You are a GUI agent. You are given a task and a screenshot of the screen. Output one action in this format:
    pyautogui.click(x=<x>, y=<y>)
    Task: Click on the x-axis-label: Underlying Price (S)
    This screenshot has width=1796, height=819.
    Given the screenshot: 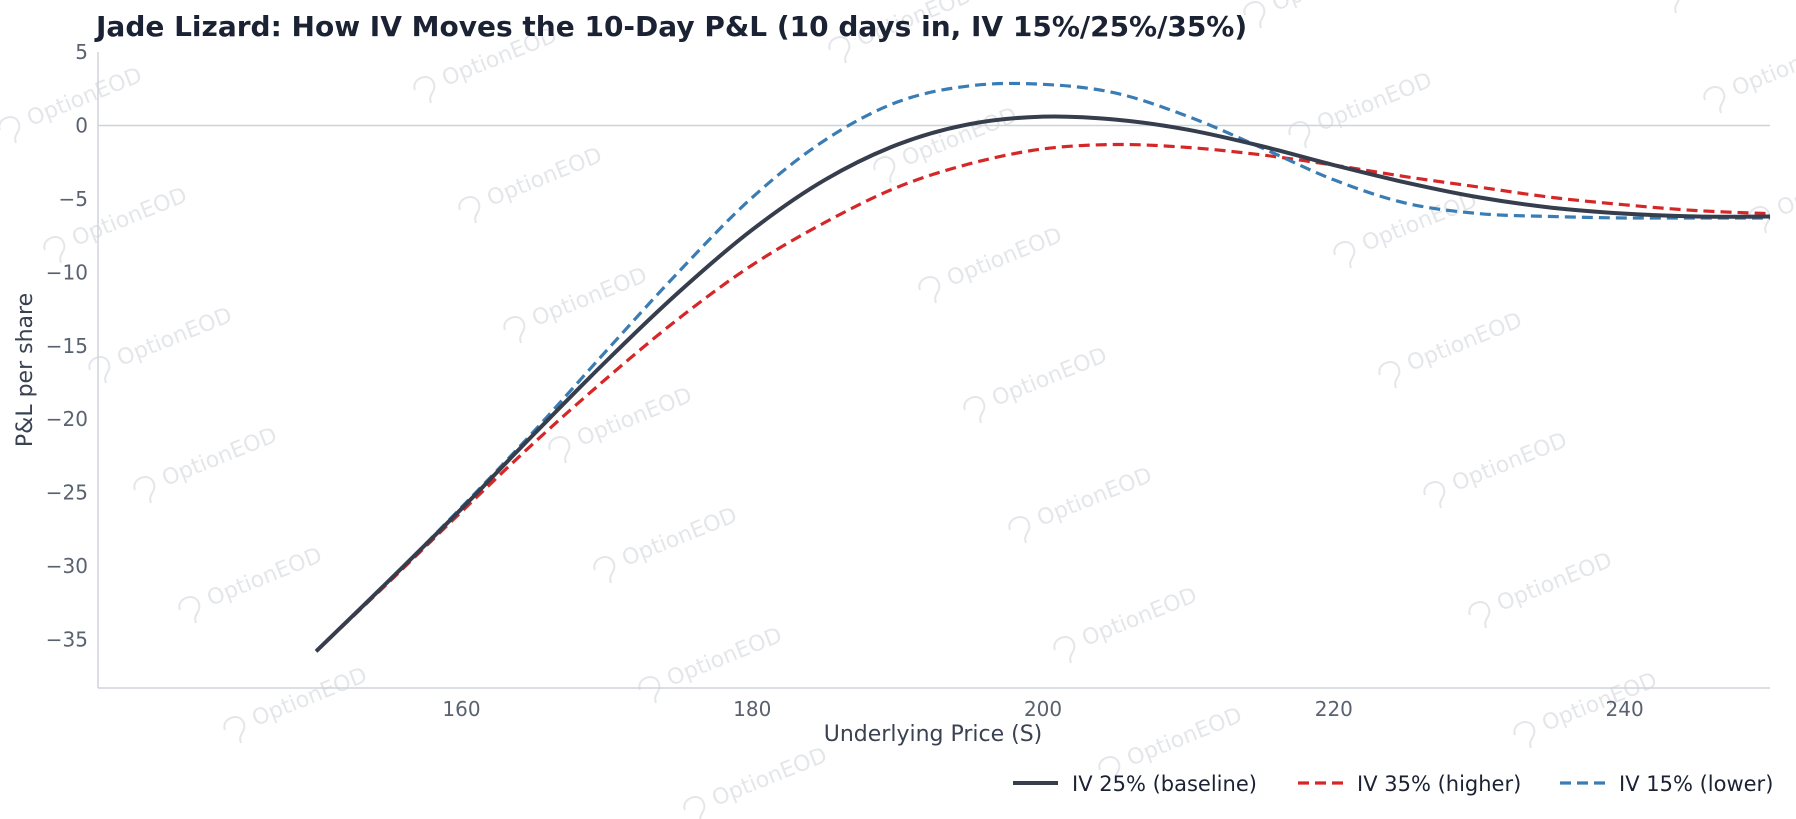 What is the action you would take?
    pyautogui.click(x=933, y=734)
    